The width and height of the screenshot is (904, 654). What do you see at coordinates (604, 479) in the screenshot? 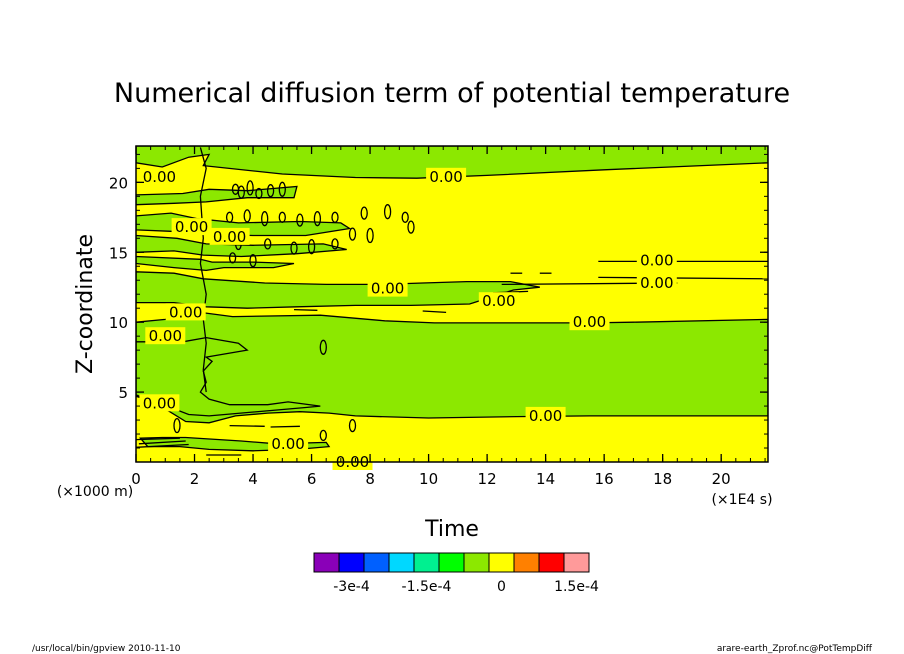
I see `x-tick-label: 16` at bounding box center [604, 479].